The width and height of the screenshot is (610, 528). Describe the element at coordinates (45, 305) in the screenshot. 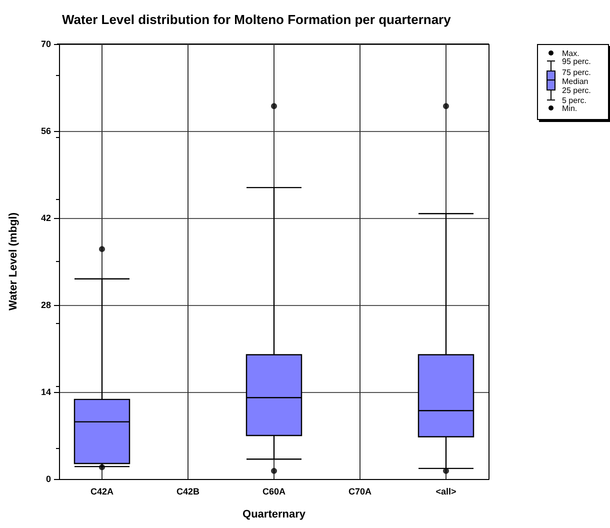

I see `y-tick-label: 28` at that location.